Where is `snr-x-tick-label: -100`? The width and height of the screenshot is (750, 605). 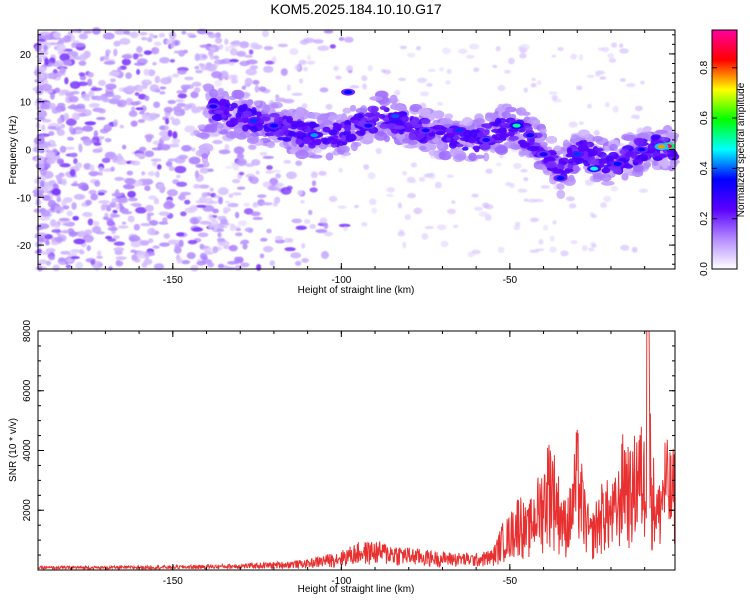
snr-x-tick-label: -100 is located at coordinates (341, 581).